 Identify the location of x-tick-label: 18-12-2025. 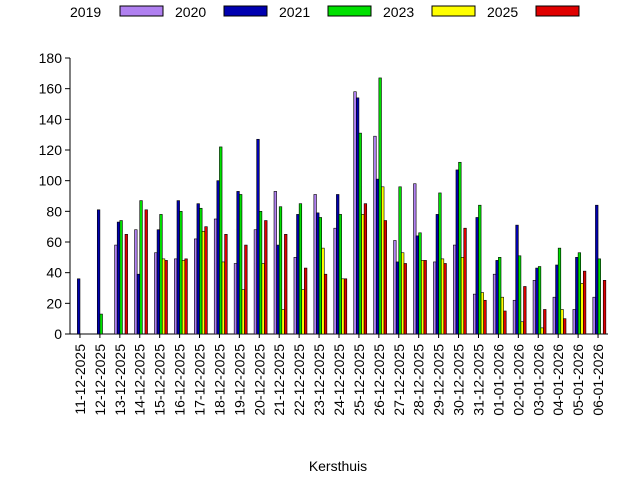
(219, 380).